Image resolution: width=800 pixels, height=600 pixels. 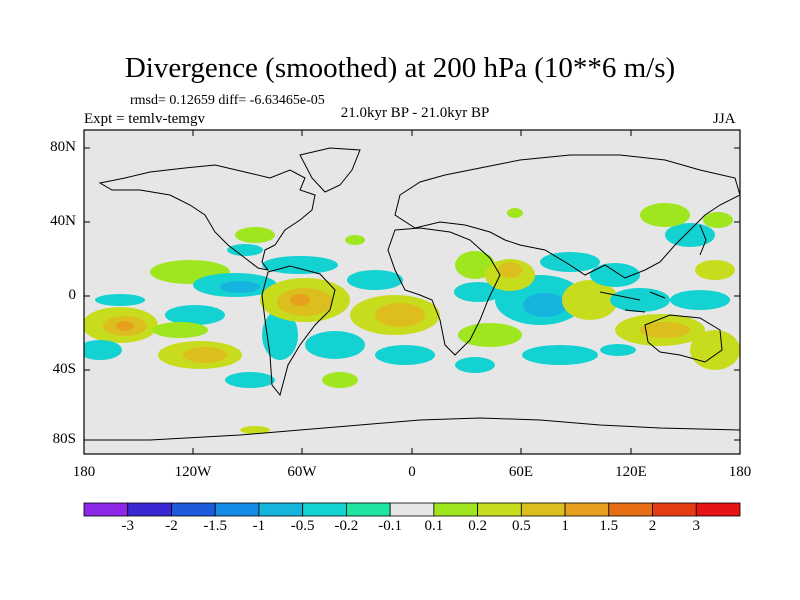 What do you see at coordinates (415, 113) in the screenshot?
I see `period-label: 21.0kyr BP - 21.0kyr BP` at bounding box center [415, 113].